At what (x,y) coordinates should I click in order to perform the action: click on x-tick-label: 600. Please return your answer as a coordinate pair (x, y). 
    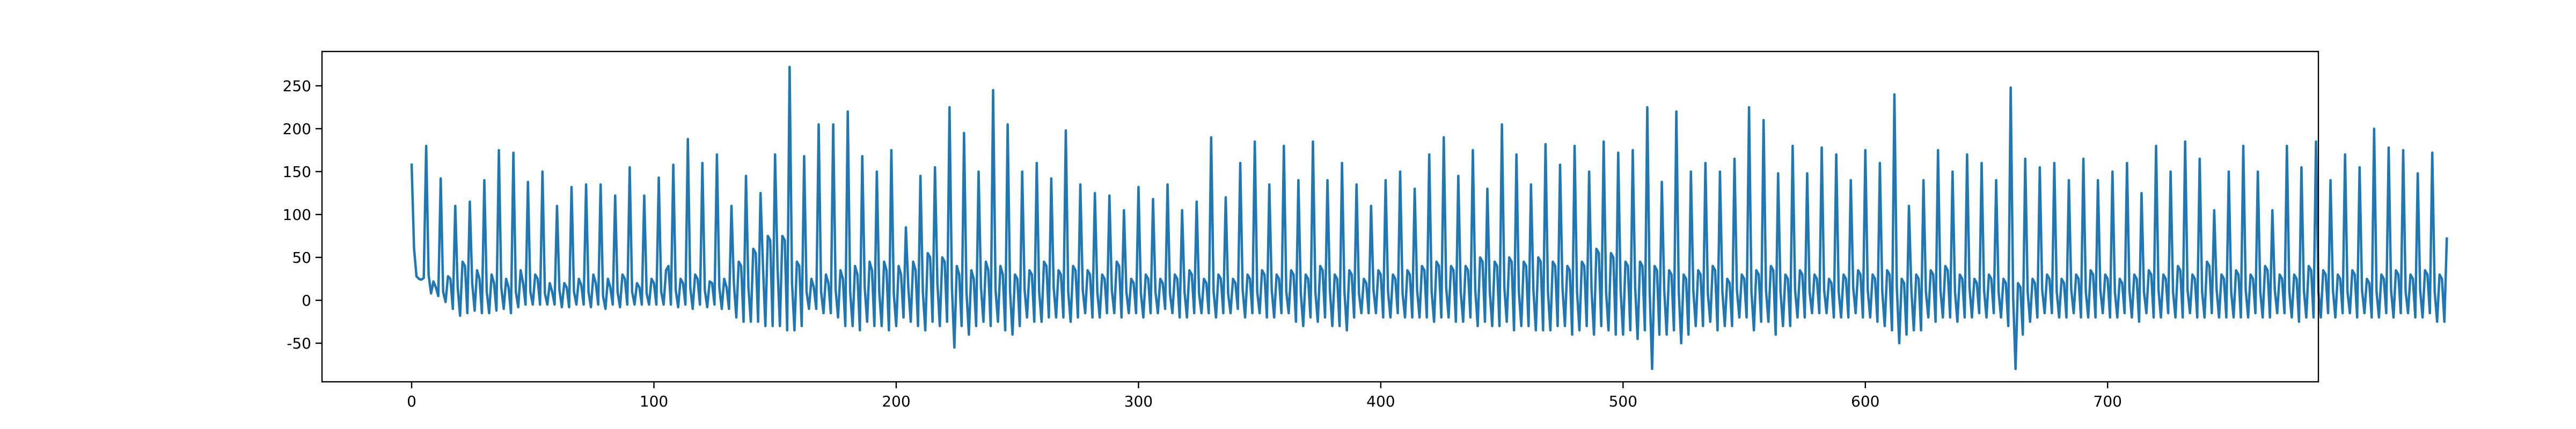
    Looking at the image, I should click on (1865, 401).